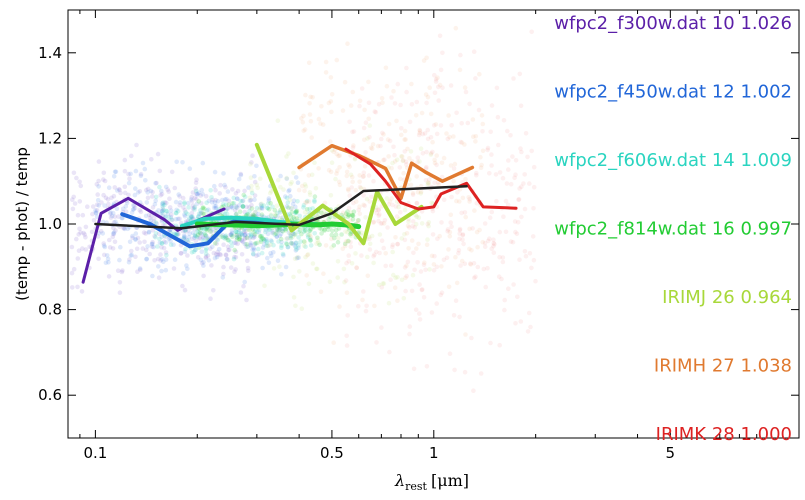  What do you see at coordinates (22, 224) in the screenshot?
I see `y-axis-label: (temp - phot) / temp` at bounding box center [22, 224].